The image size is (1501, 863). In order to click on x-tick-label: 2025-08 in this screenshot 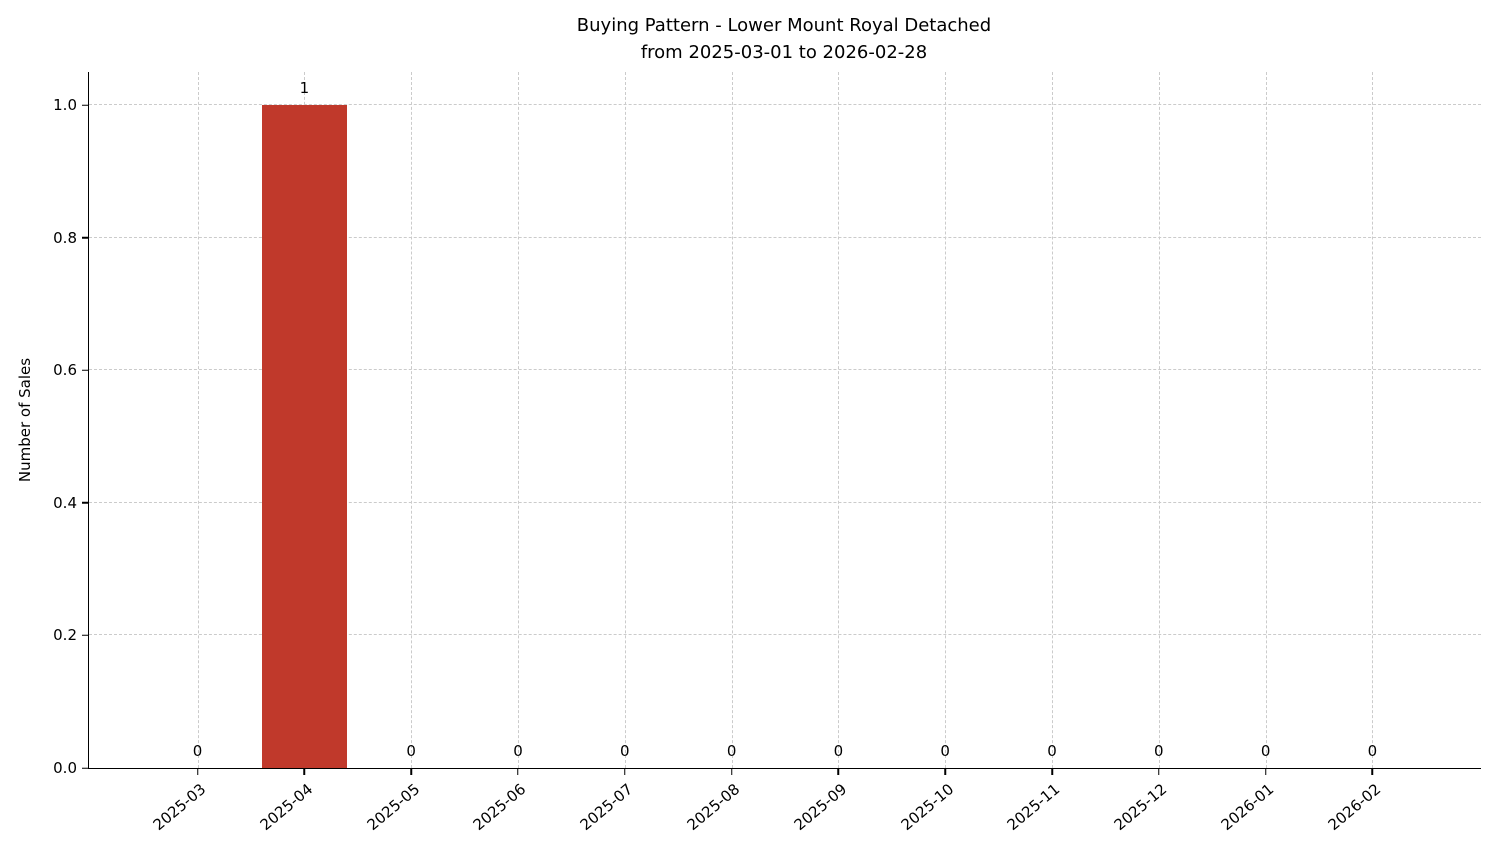, I will do `click(713, 807)`.